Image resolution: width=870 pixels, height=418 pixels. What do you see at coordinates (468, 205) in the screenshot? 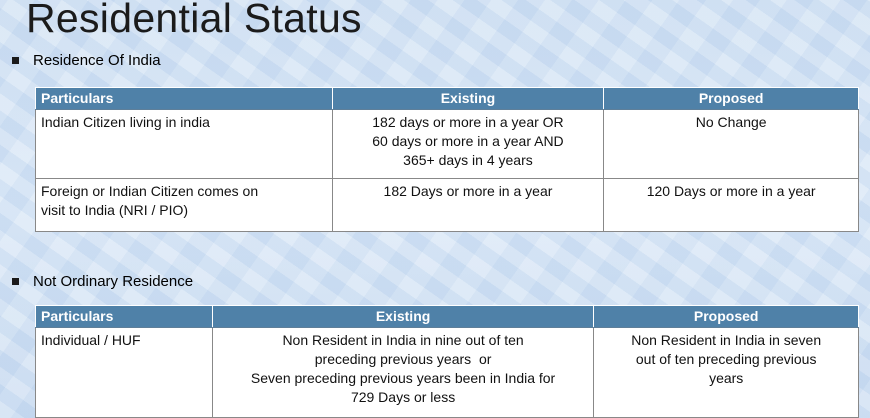
I see `cell-existing: 182 Days or more in a year` at bounding box center [468, 205].